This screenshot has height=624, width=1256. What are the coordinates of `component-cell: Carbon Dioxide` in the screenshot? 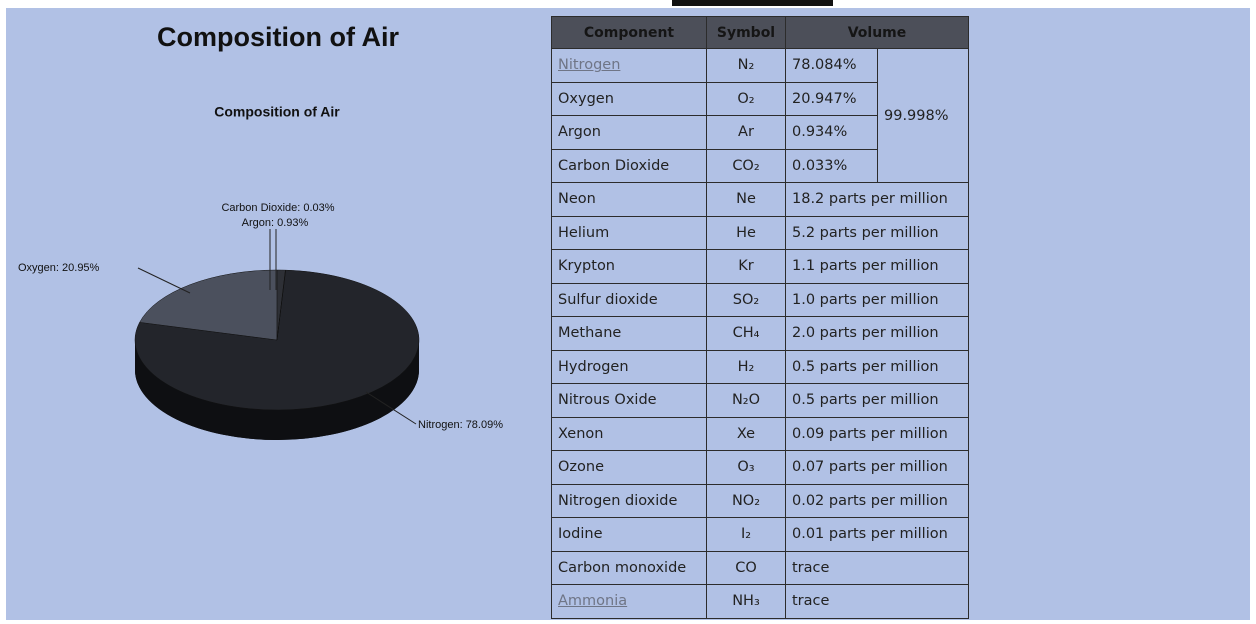 It's located at (629, 165).